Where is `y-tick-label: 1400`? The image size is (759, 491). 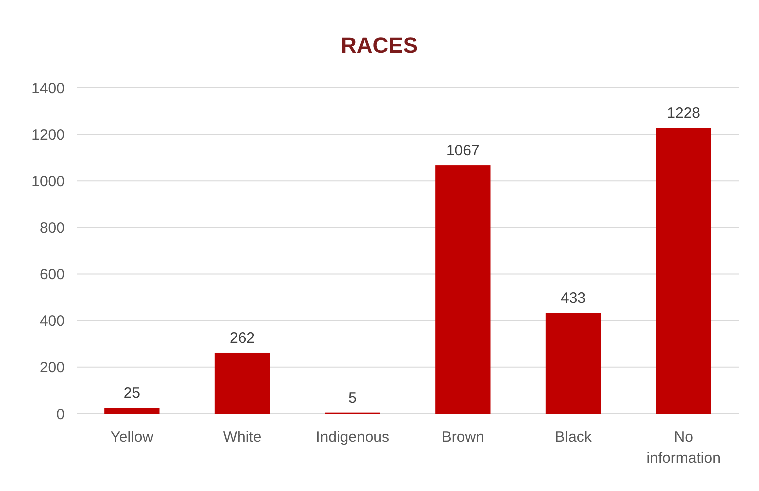 y-tick-label: 1400 is located at coordinates (48, 89).